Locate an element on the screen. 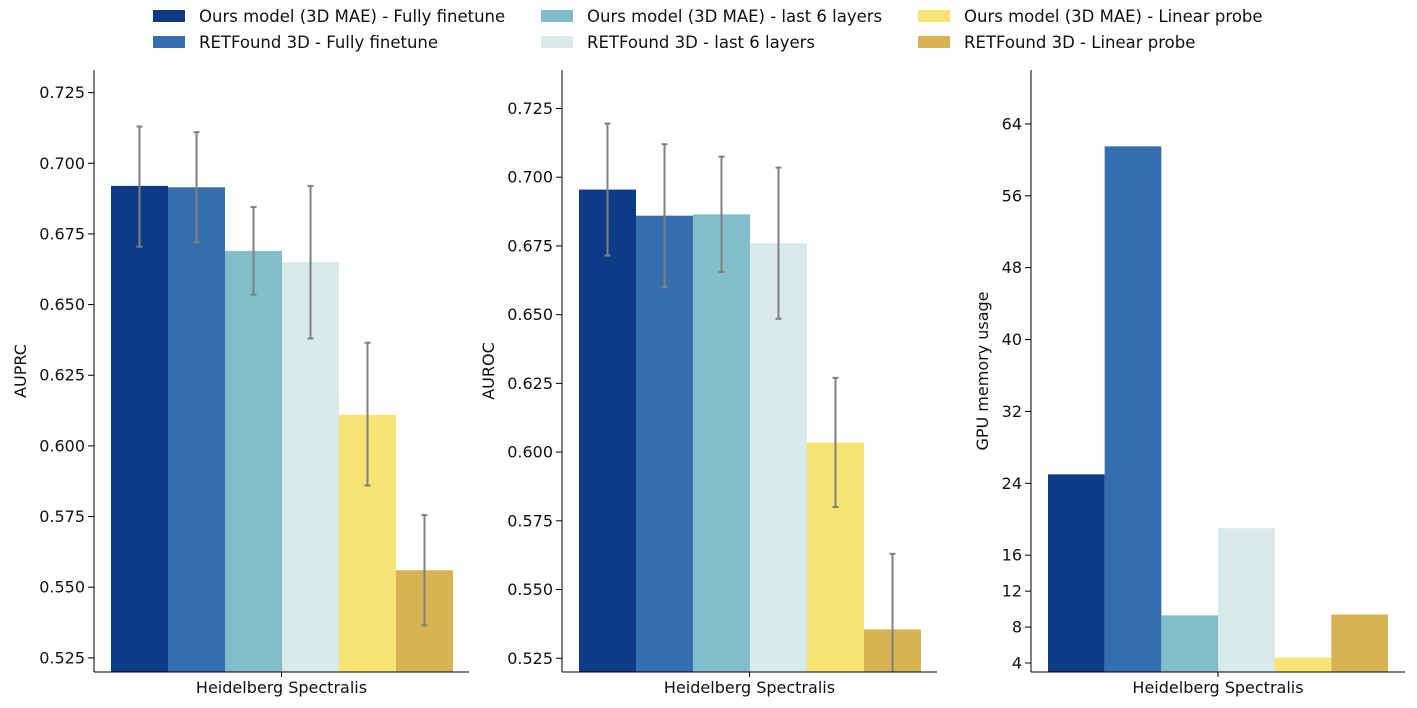 The height and width of the screenshot is (708, 1417). legend-swatch-retfound-fully-finetune is located at coordinates (169, 42).